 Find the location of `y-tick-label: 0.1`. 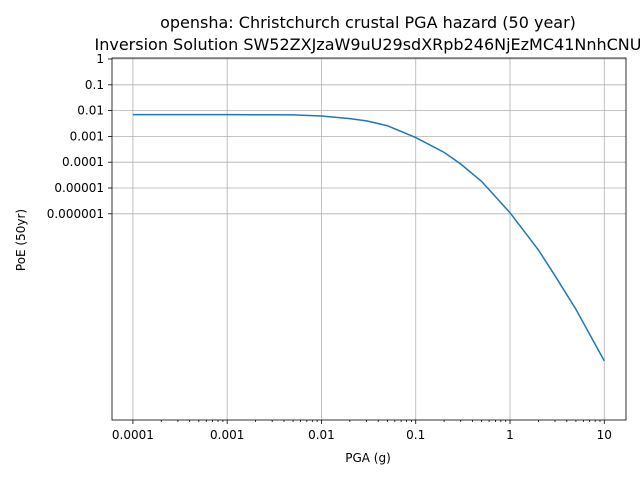

y-tick-label: 0.1 is located at coordinates (94, 85).